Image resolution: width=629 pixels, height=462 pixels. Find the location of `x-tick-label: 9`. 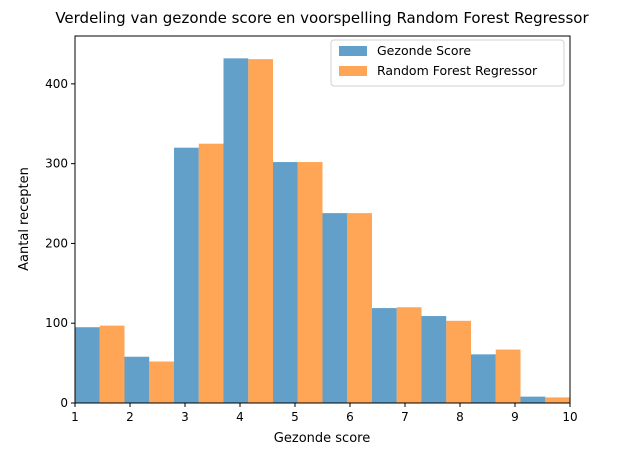

x-tick-label: 9 is located at coordinates (515, 417).